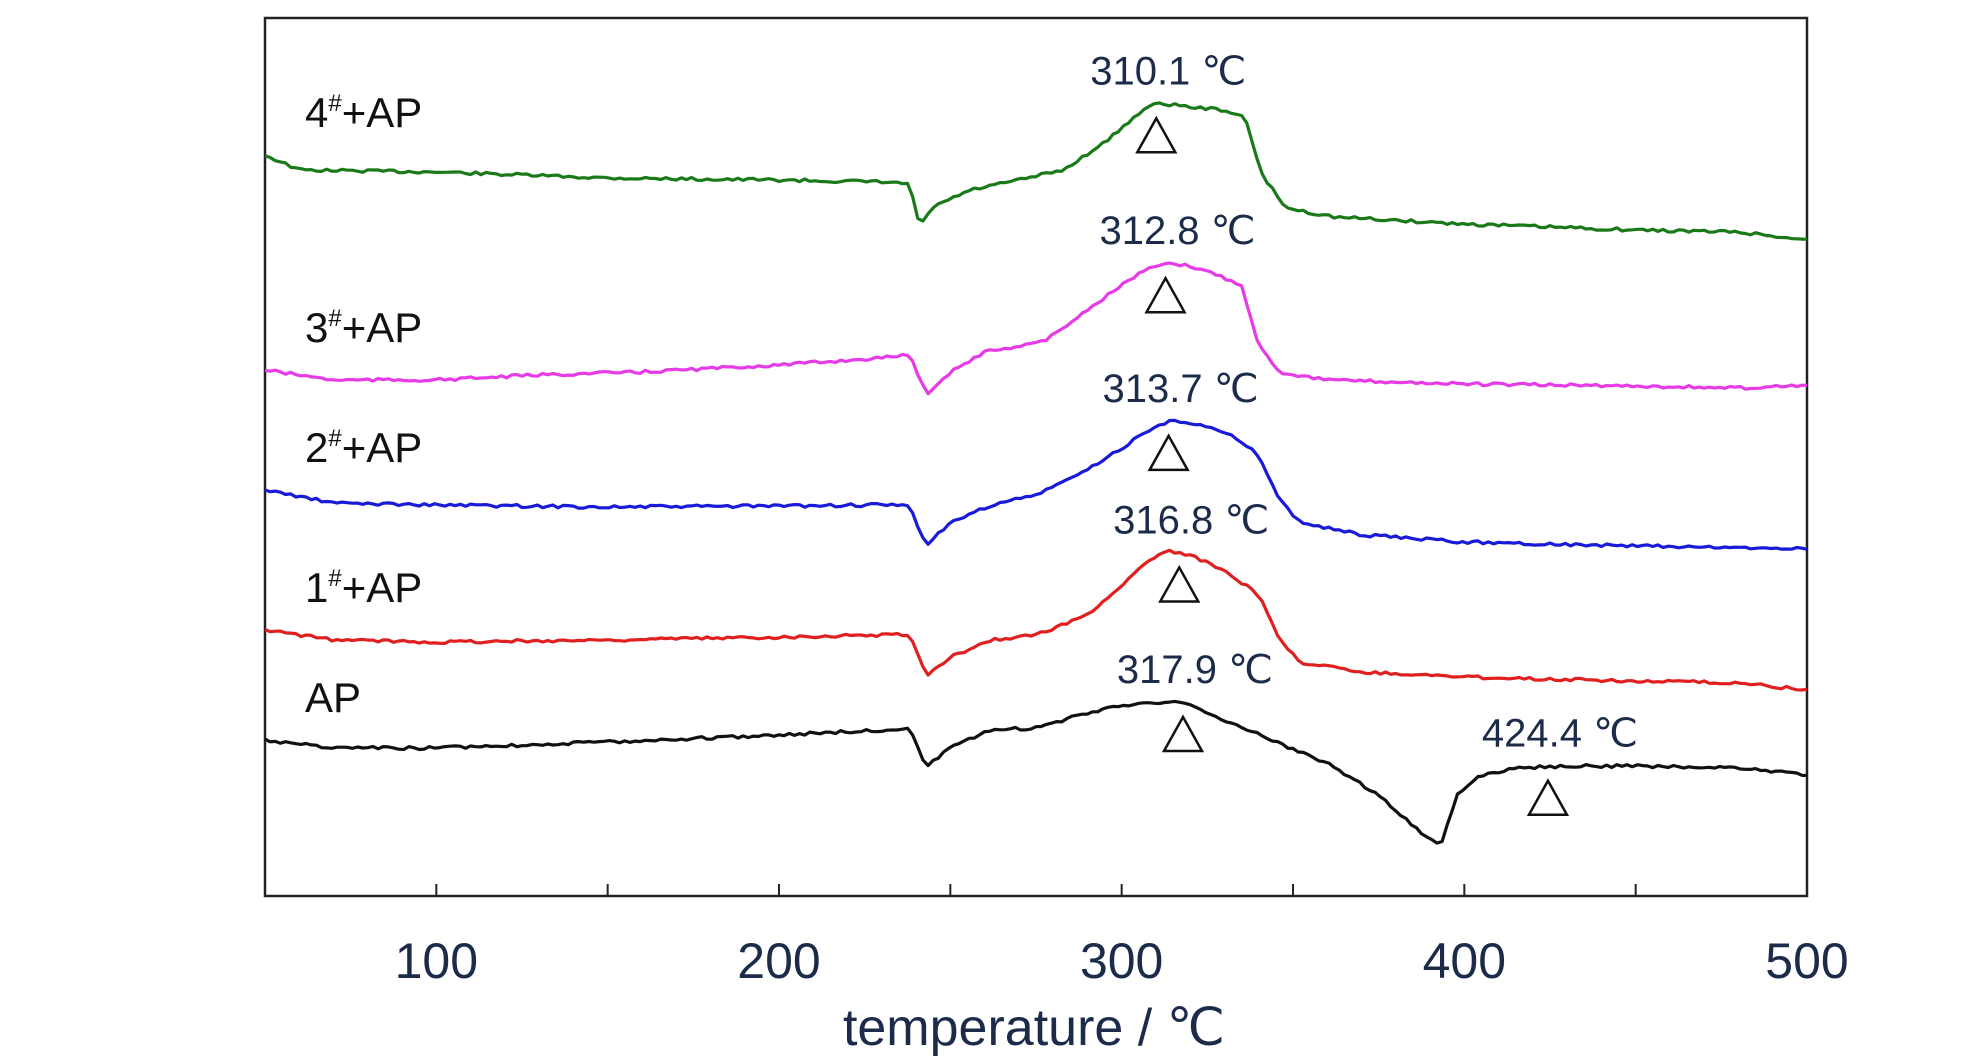  Describe the element at coordinates (1464, 961) in the screenshot. I see `x-tick-label: 400` at that location.